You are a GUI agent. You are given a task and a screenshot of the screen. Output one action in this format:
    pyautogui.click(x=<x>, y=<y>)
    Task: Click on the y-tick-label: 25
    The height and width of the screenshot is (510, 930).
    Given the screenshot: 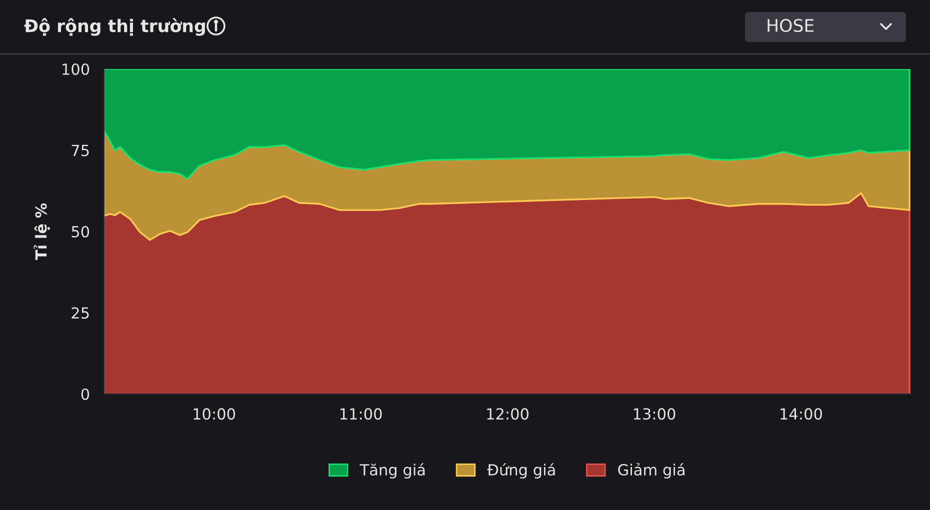 What is the action you would take?
    pyautogui.click(x=80, y=313)
    